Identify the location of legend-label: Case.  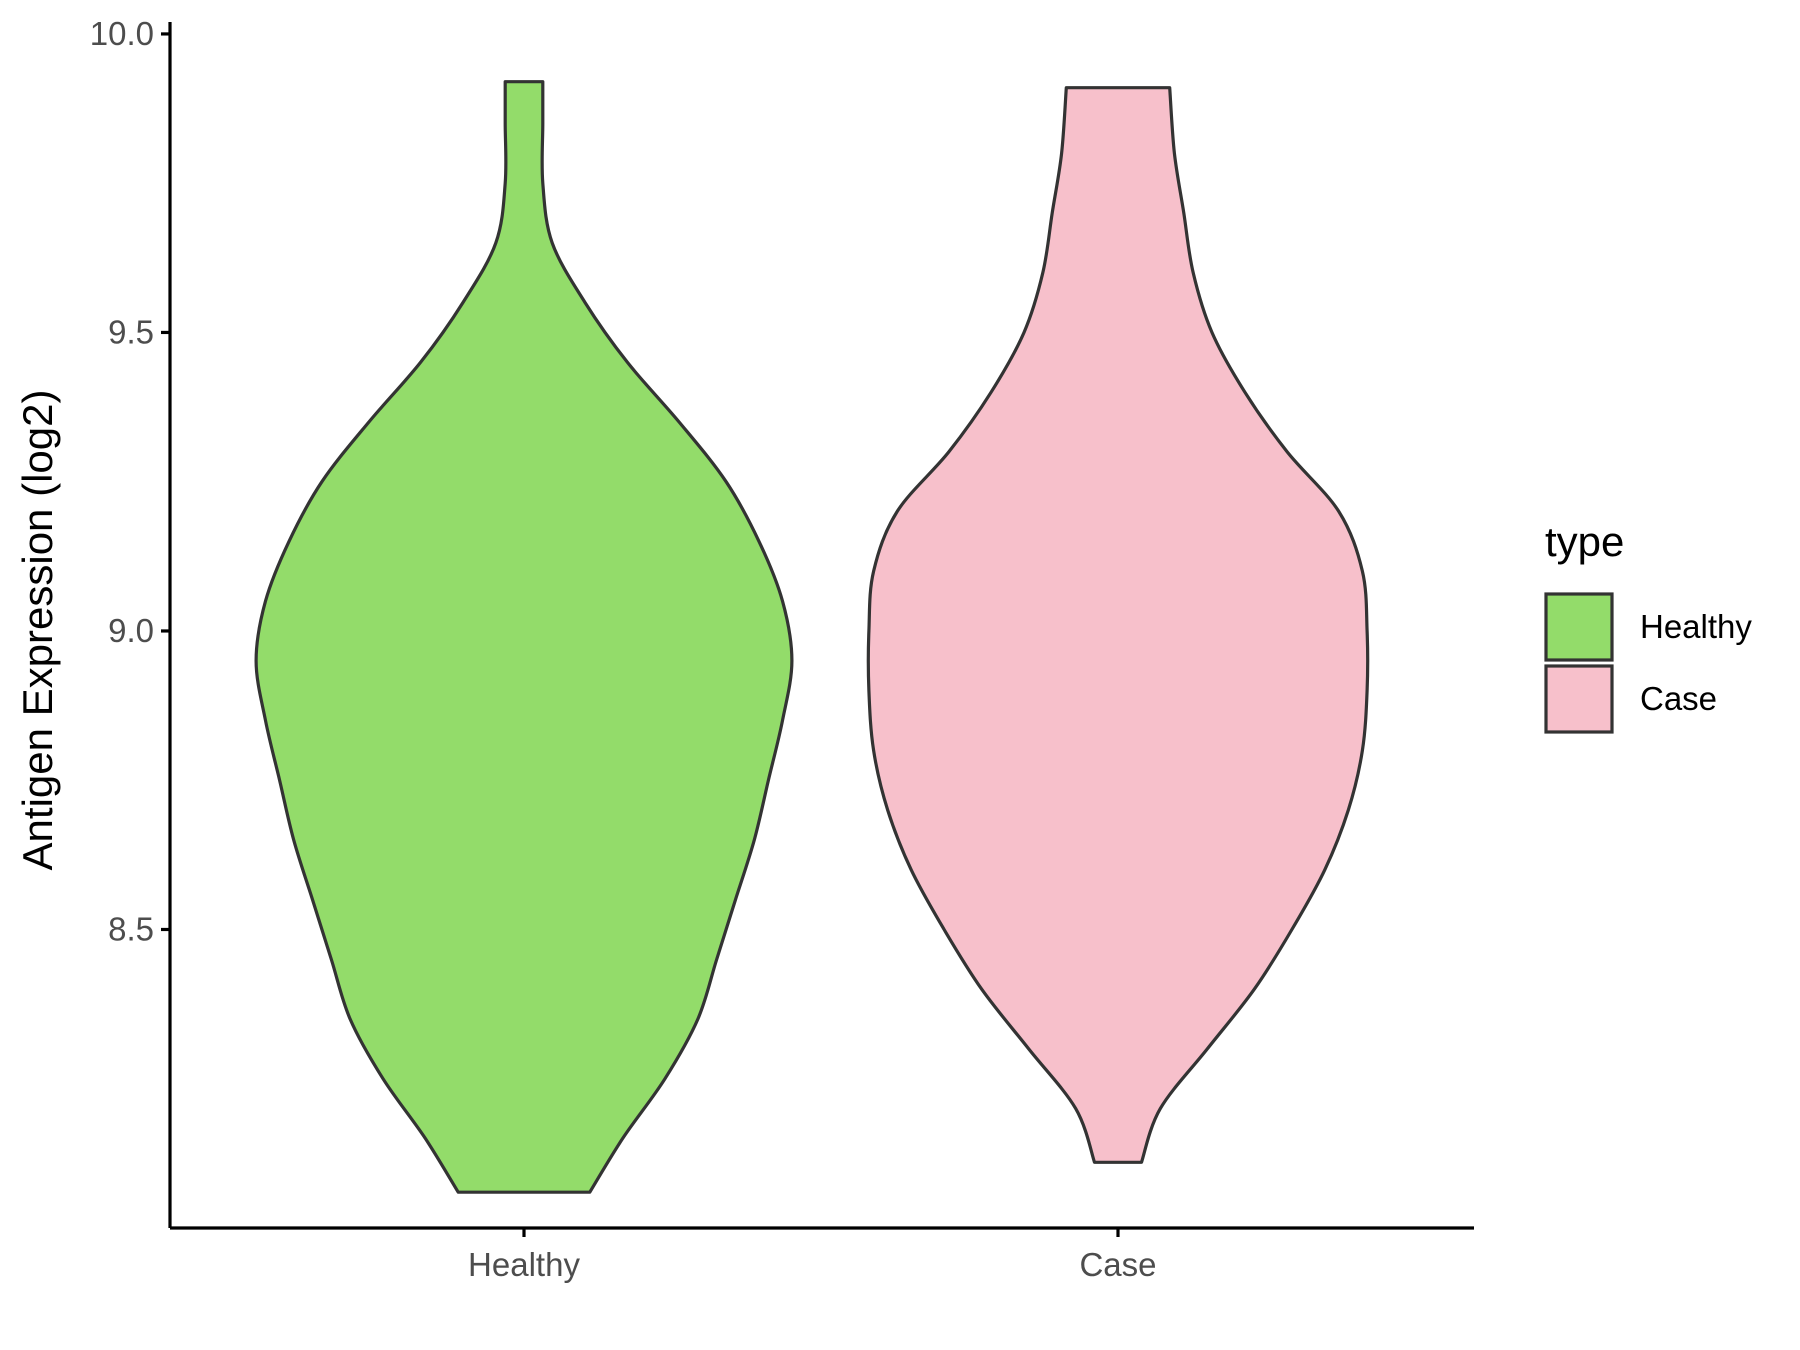
(1678, 698).